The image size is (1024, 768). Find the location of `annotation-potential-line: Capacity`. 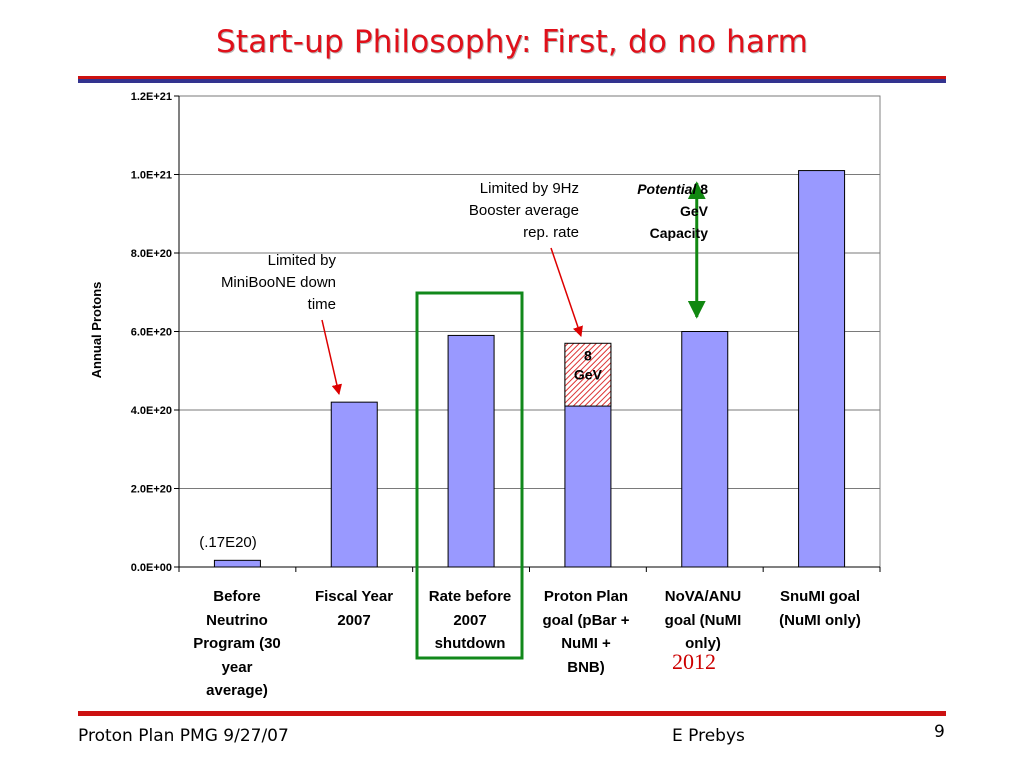

annotation-potential-line: Capacity is located at coordinates (678, 233).